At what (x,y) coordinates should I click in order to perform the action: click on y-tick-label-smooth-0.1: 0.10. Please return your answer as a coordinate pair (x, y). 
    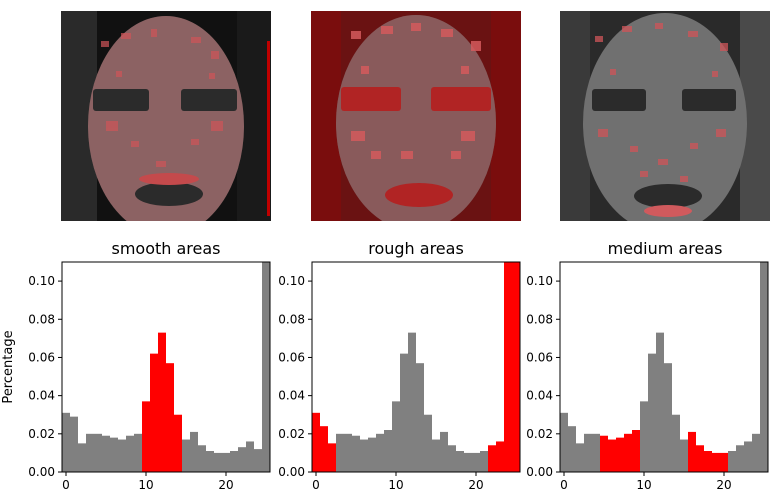
    Looking at the image, I should click on (41, 281).